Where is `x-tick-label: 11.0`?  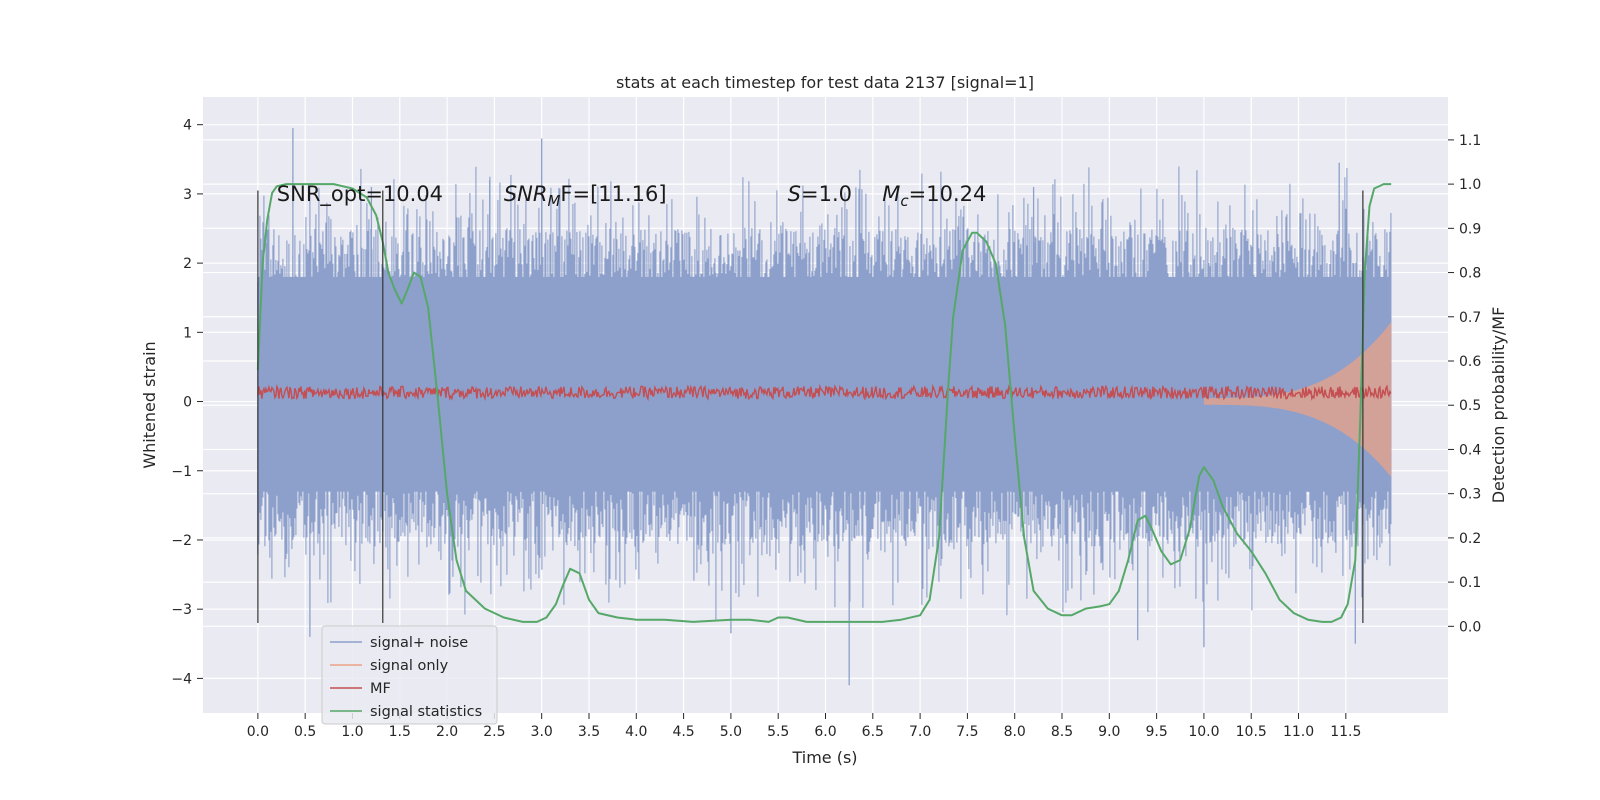 x-tick-label: 11.0 is located at coordinates (1298, 732).